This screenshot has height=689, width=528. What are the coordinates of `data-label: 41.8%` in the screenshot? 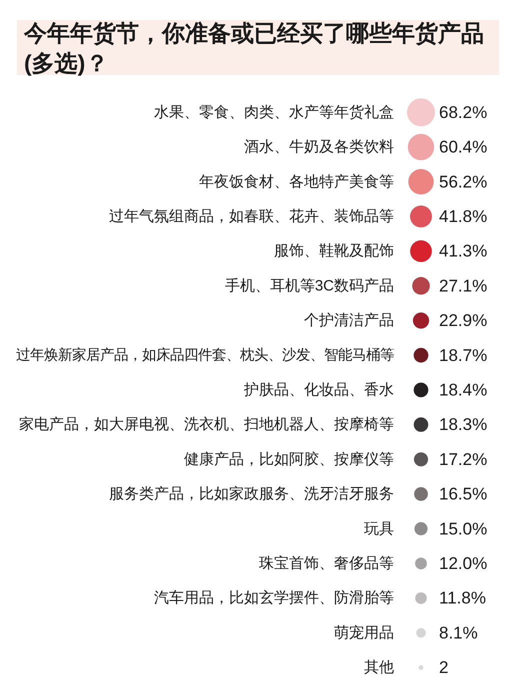 It's located at (463, 216).